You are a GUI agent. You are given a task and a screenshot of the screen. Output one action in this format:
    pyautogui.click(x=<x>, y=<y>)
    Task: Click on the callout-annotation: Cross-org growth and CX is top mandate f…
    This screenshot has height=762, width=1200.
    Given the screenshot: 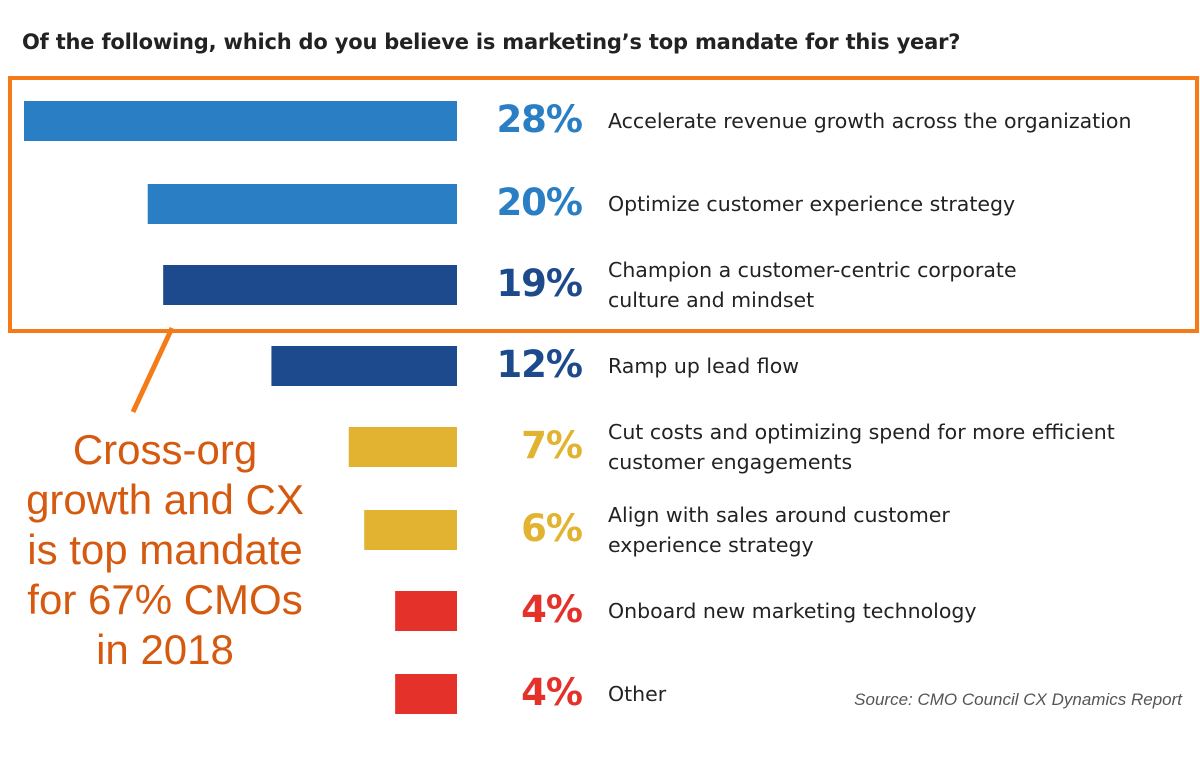 What is the action you would take?
    pyautogui.click(x=165, y=550)
    